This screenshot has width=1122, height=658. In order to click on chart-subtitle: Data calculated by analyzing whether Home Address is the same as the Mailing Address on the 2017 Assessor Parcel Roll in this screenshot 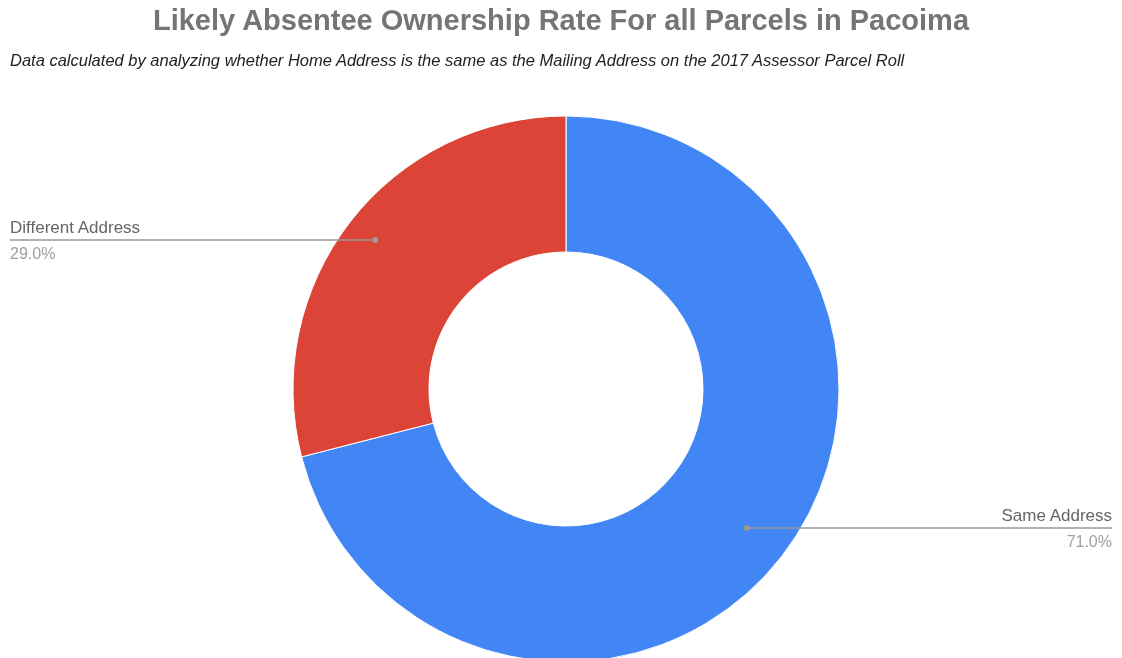, I will do `click(457, 60)`.